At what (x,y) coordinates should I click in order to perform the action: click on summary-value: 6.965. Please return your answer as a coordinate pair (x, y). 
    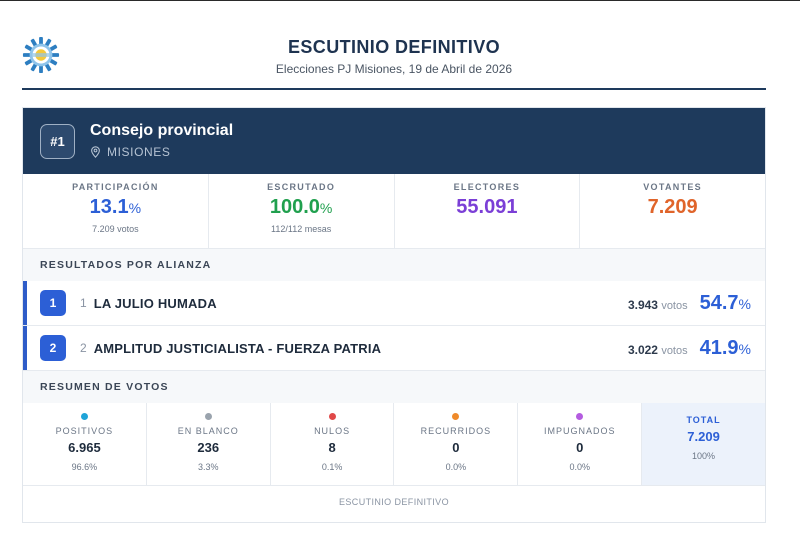
    Looking at the image, I should click on (84, 447).